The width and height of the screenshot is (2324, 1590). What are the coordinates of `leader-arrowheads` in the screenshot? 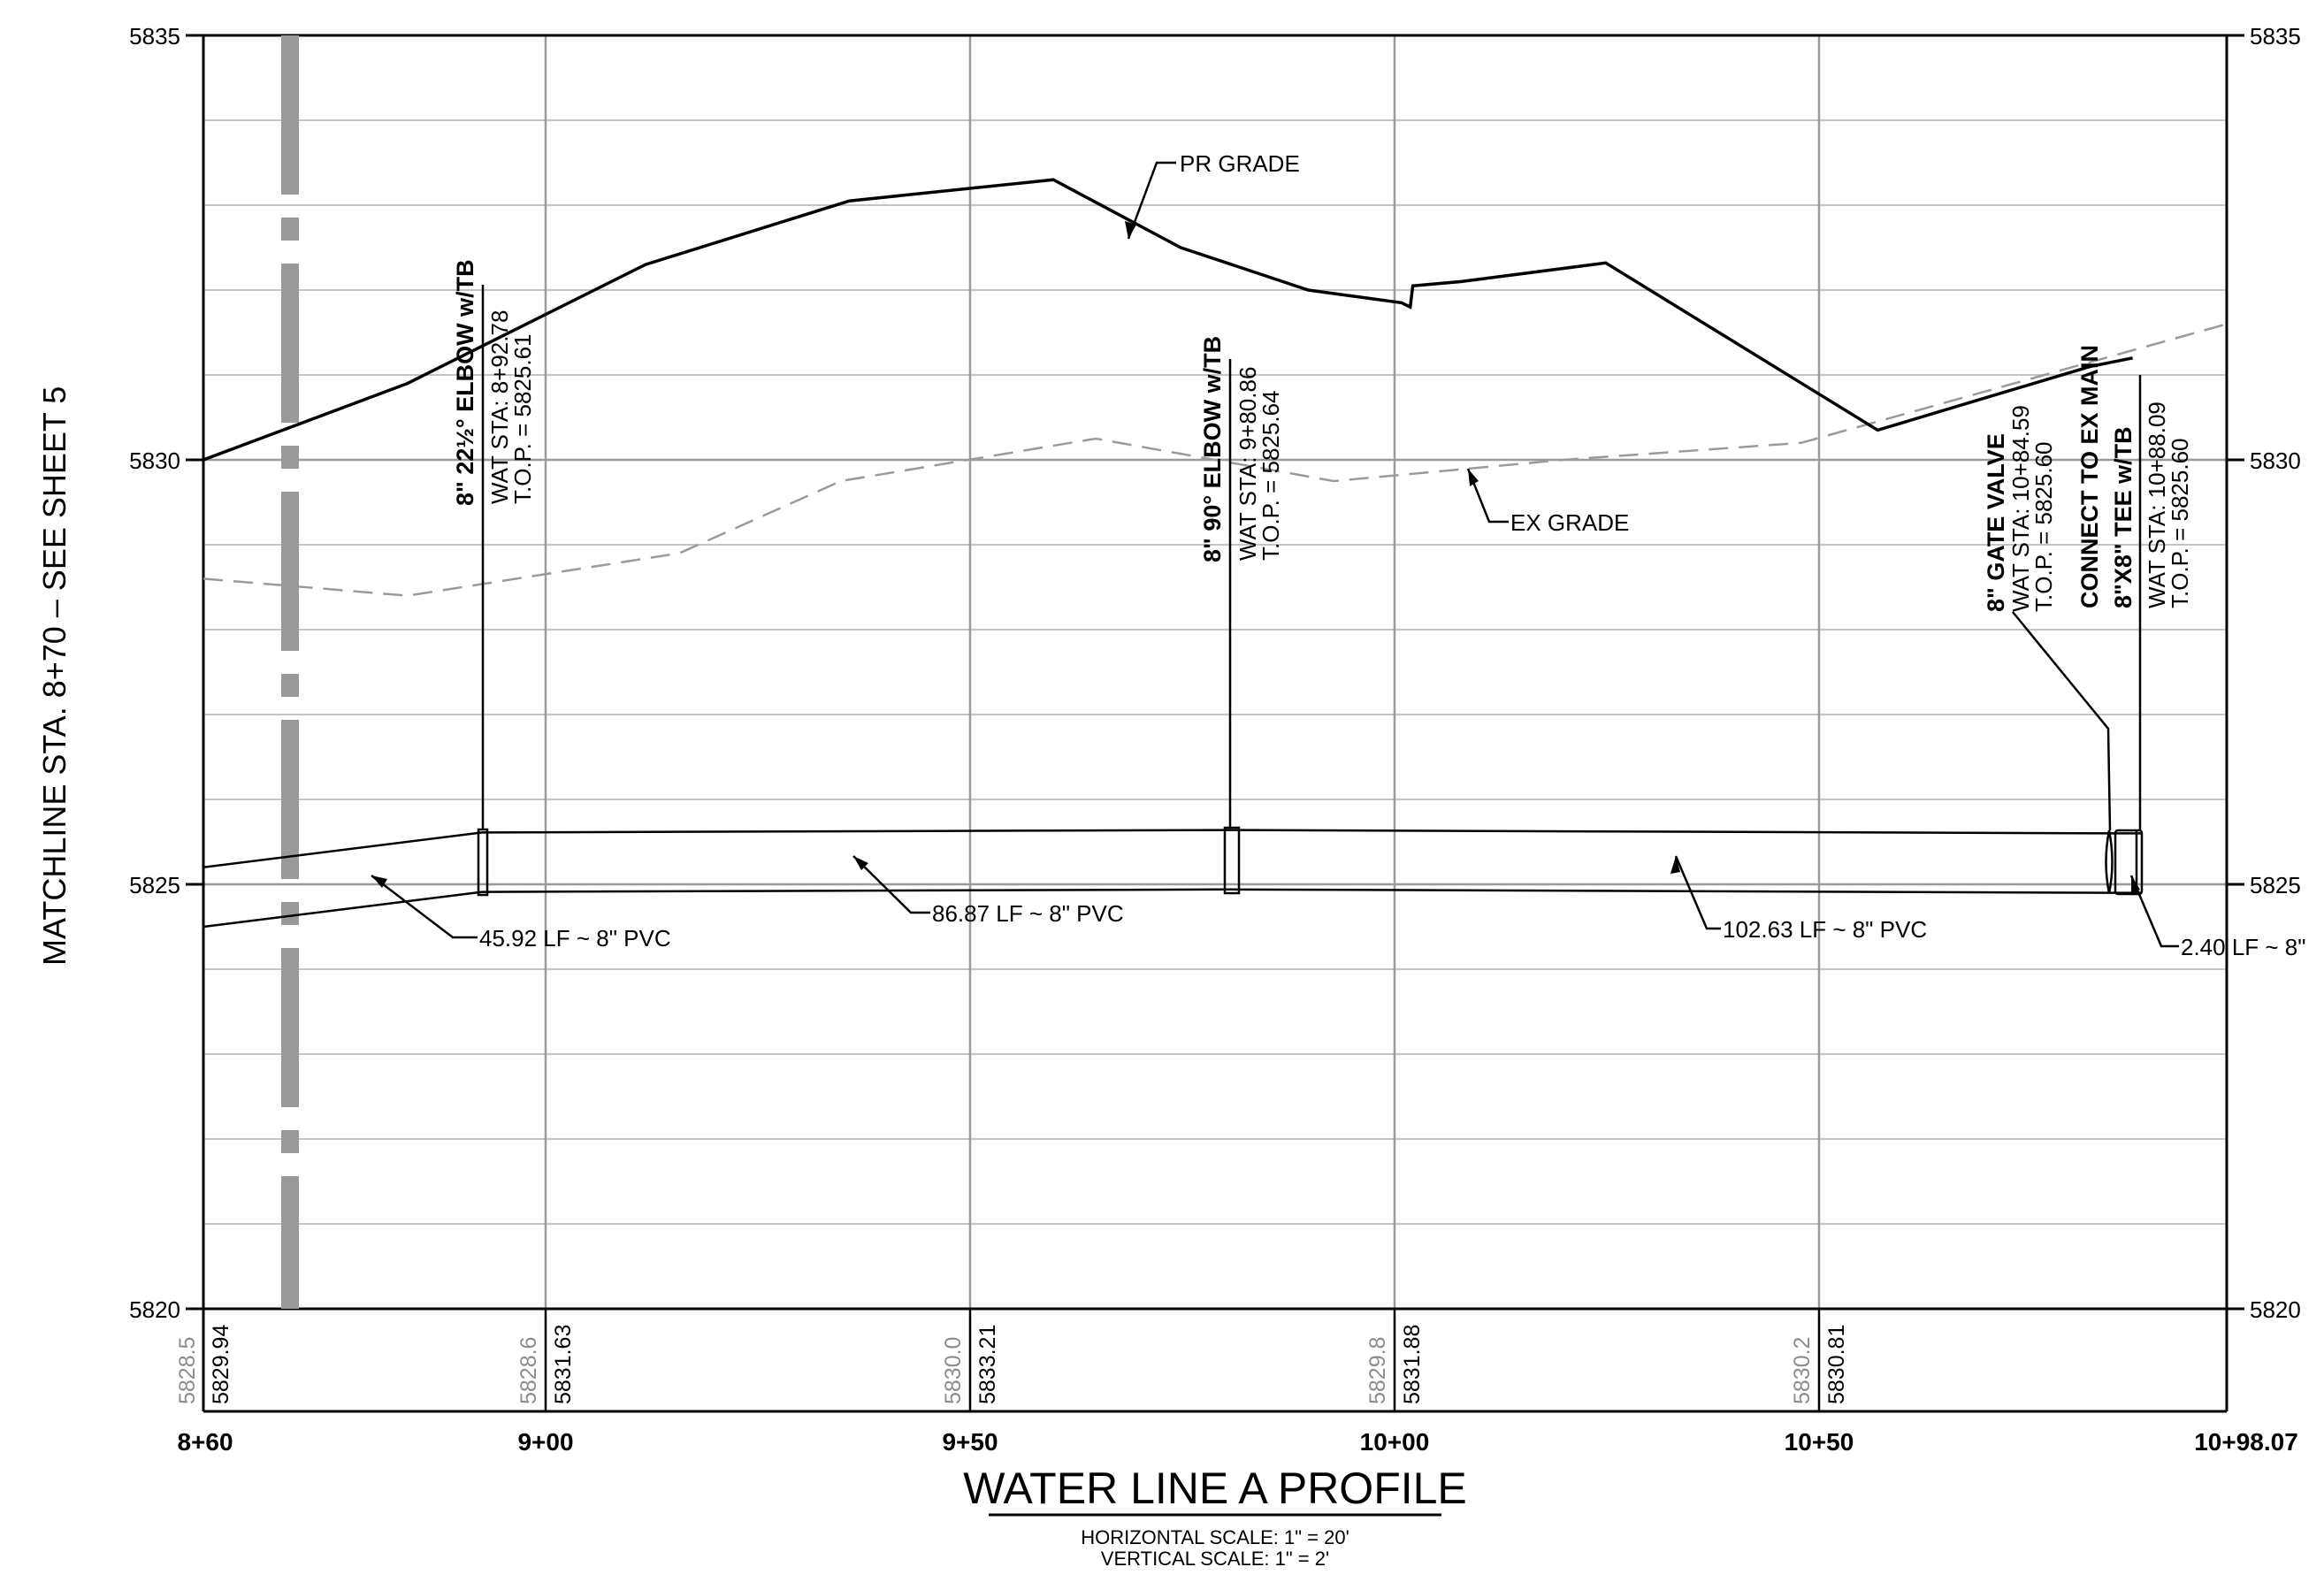 It's located at (1302, 353).